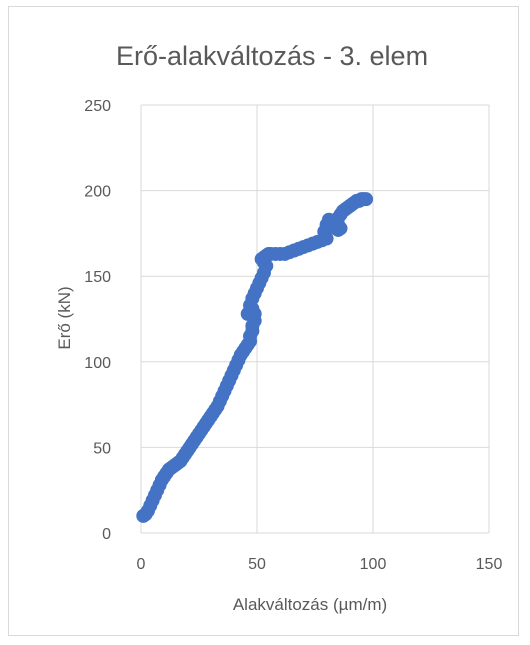  What do you see at coordinates (64, 317) in the screenshot?
I see `y-axis-label: Erő (kN)` at bounding box center [64, 317].